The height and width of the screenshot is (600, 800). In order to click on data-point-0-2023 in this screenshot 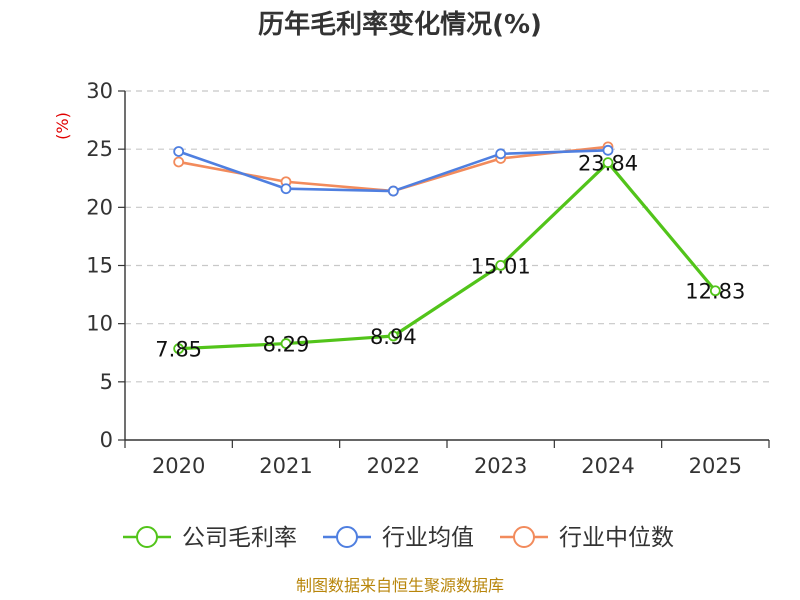, I will do `click(501, 265)`.